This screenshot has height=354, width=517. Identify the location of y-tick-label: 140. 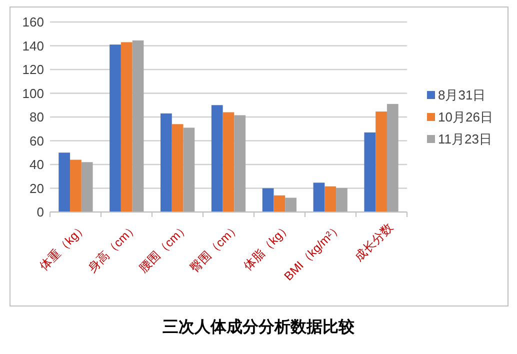
(33, 46).